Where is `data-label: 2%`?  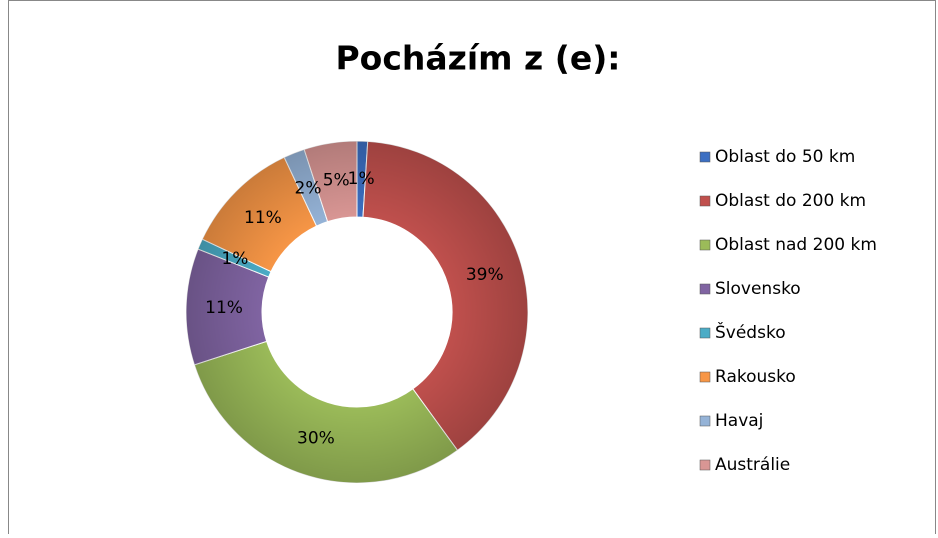
data-label: 2% is located at coordinates (308, 188).